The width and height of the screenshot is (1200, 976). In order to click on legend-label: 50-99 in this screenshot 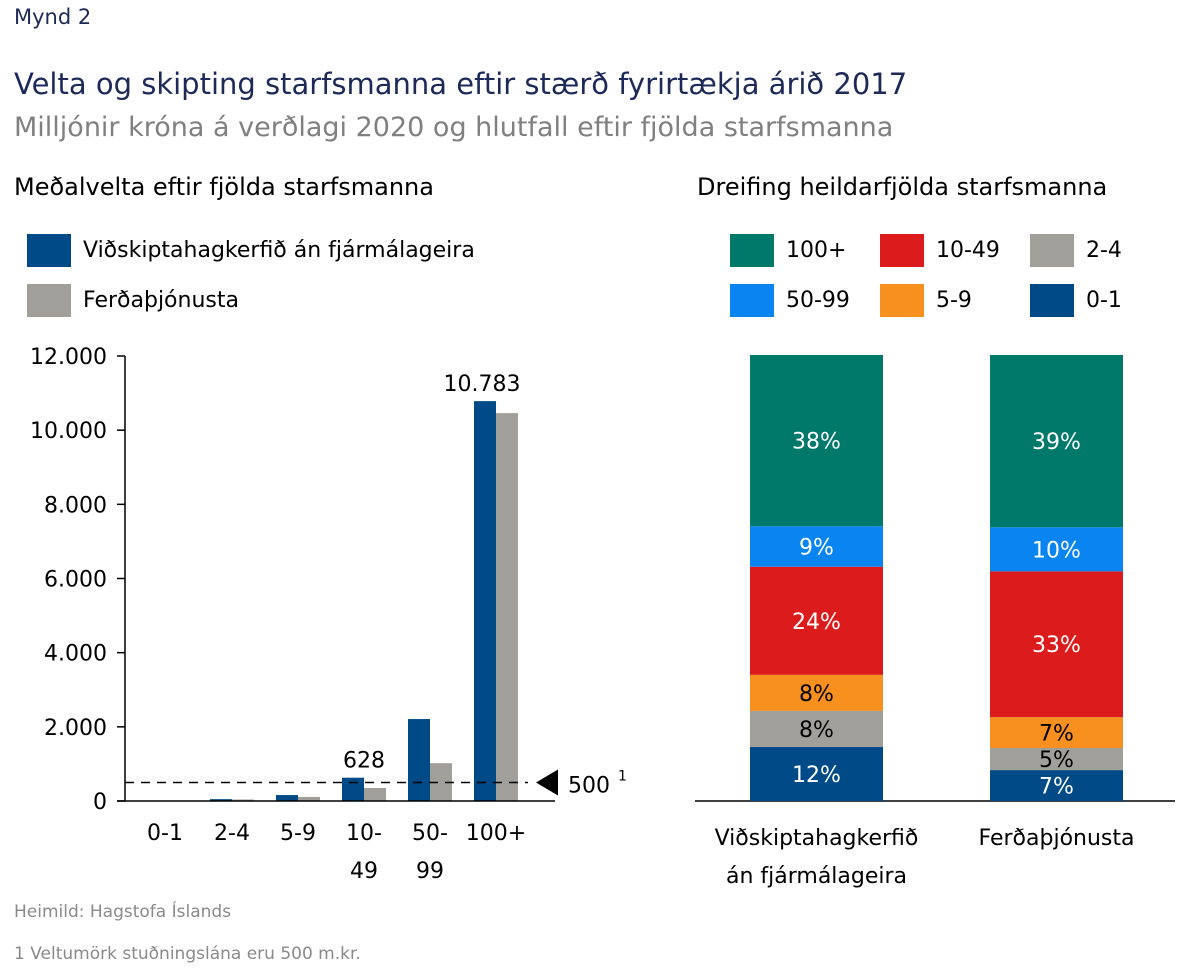, I will do `click(818, 300)`.